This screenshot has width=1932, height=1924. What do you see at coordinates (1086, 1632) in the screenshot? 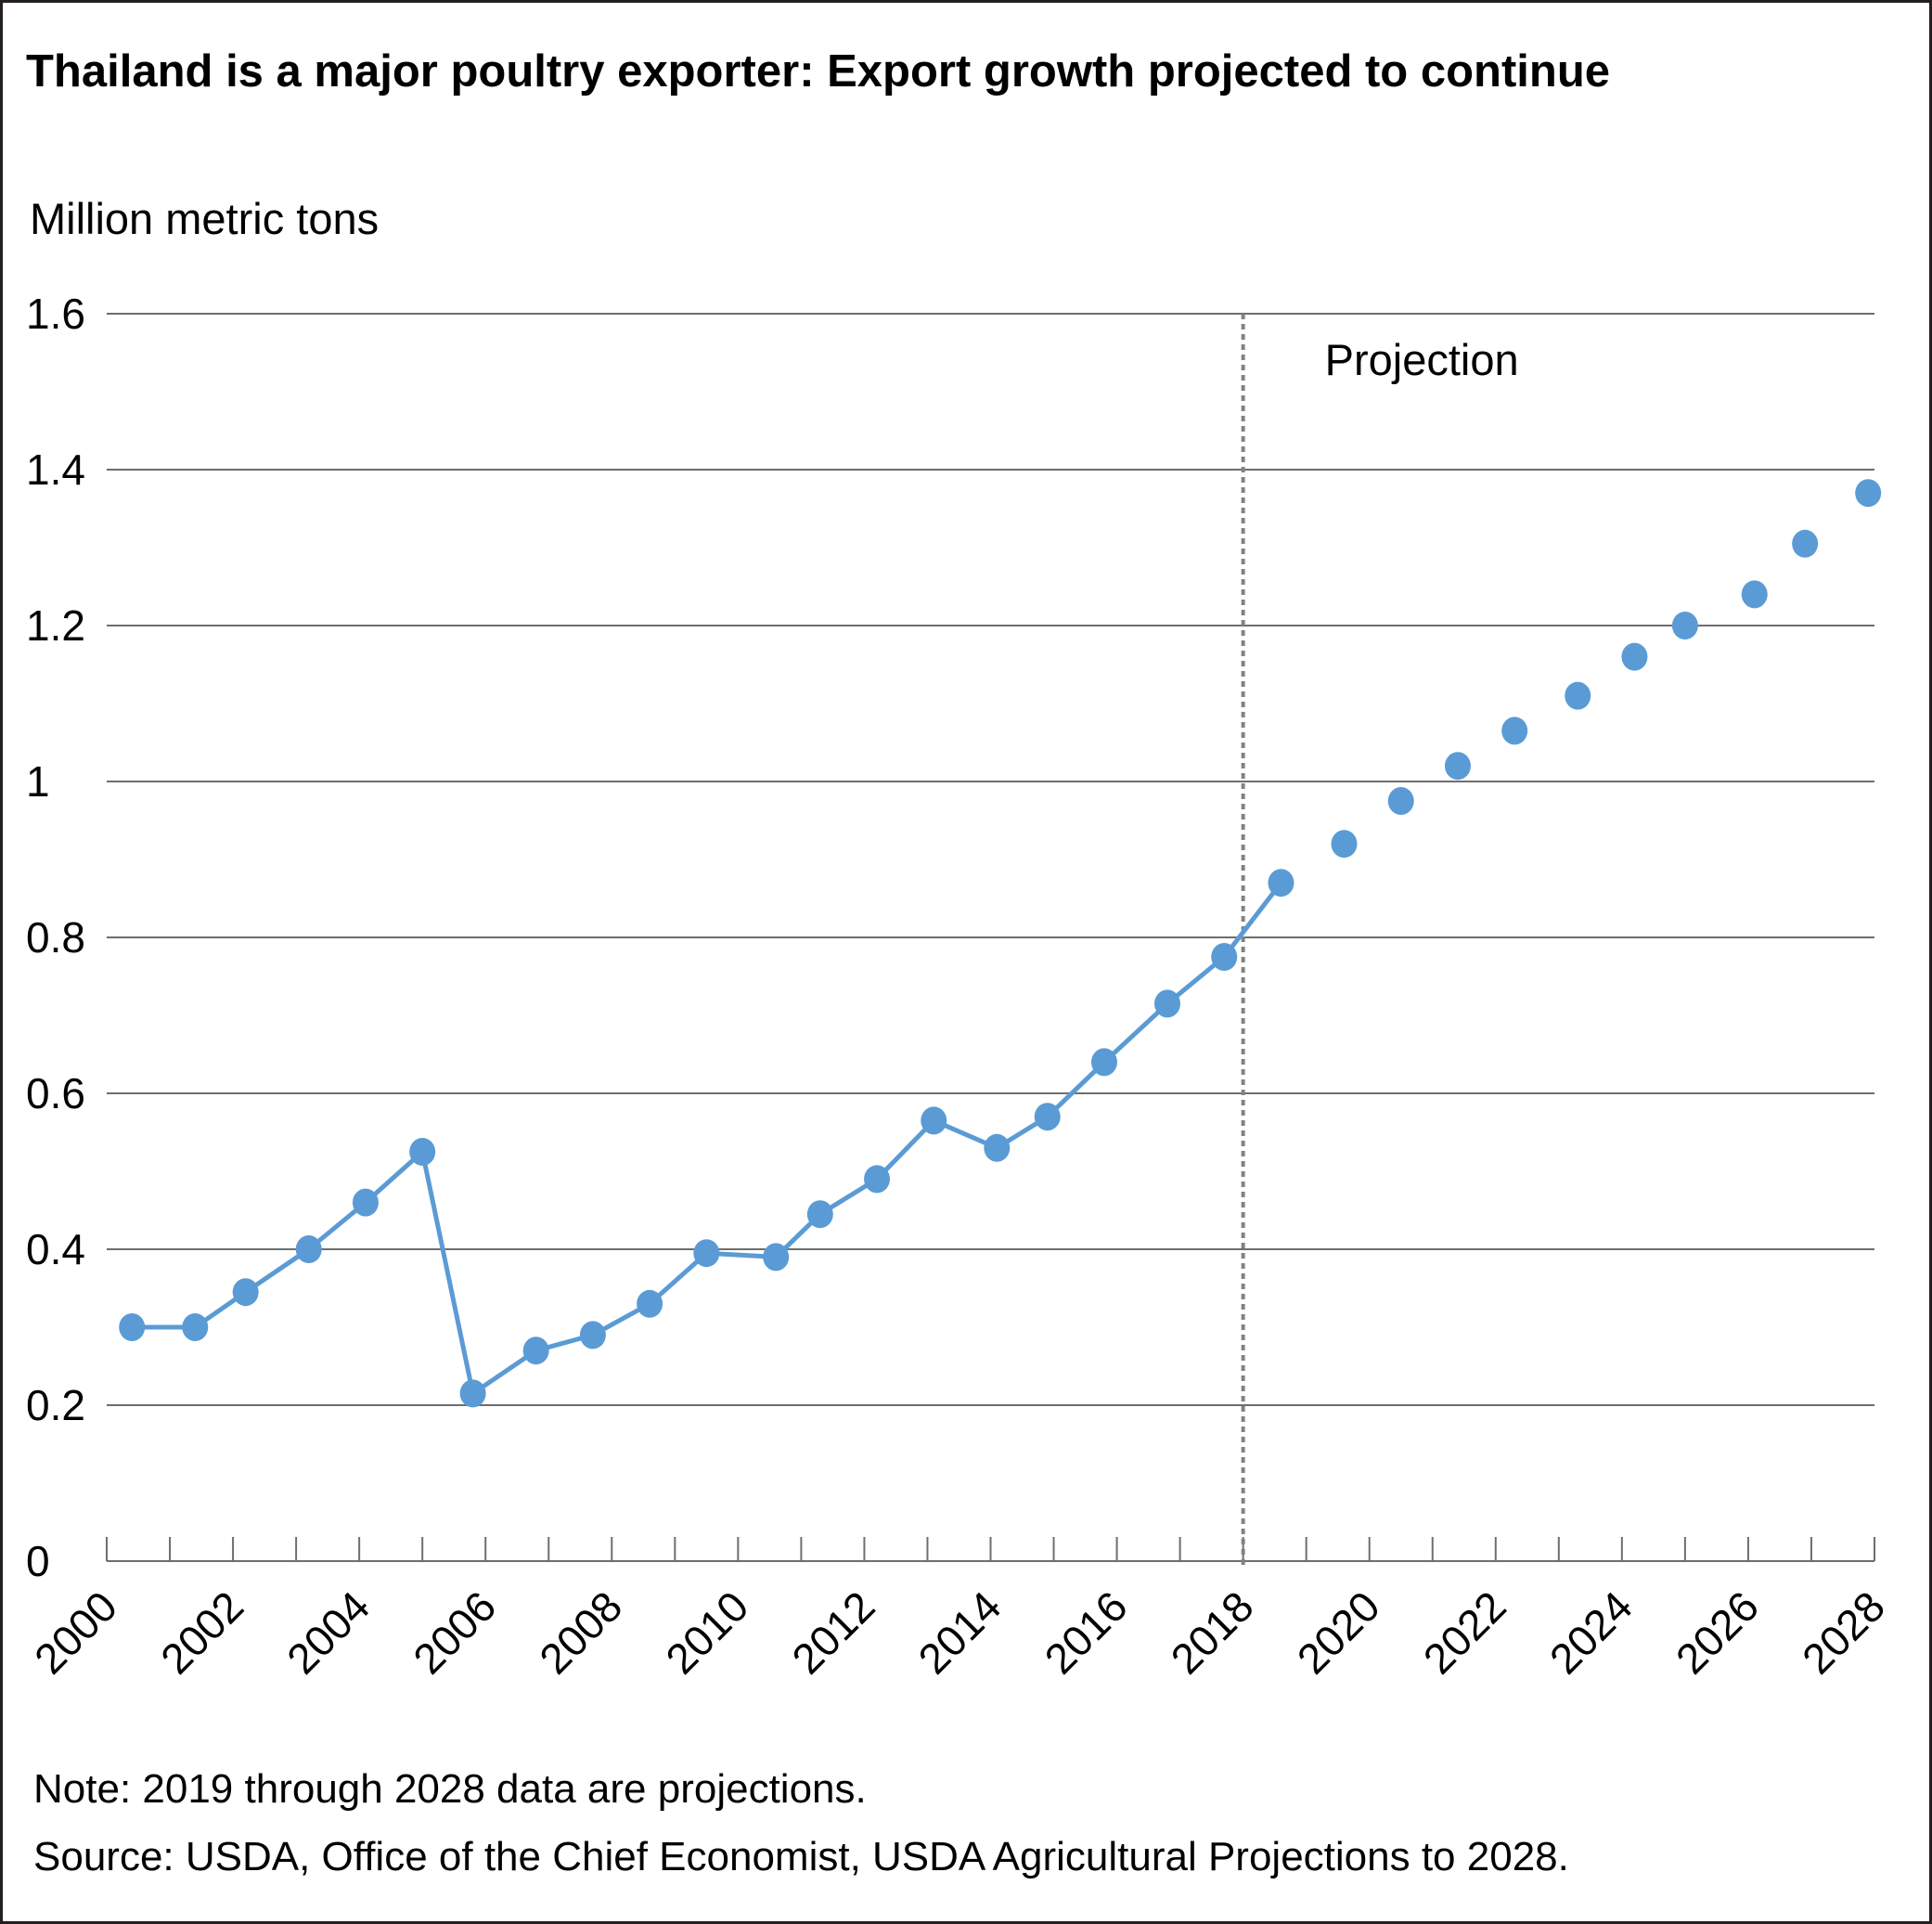
I see `x-tick-label: 2016` at bounding box center [1086, 1632].